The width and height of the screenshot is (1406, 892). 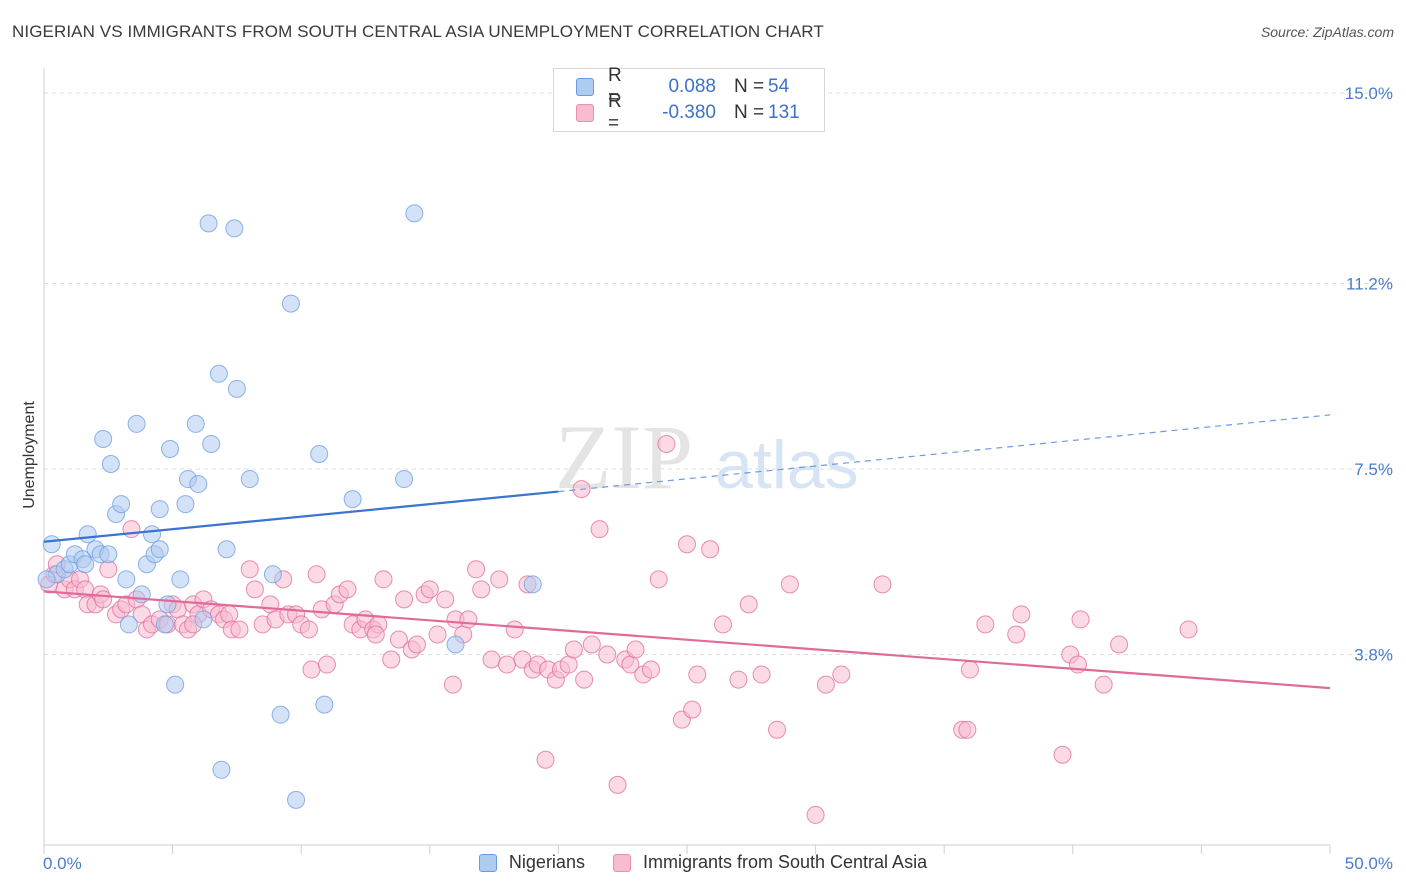 I want to click on correlation-legend: R = 0.088 N = 54 R = -0.380 N = 131, so click(x=689, y=99).